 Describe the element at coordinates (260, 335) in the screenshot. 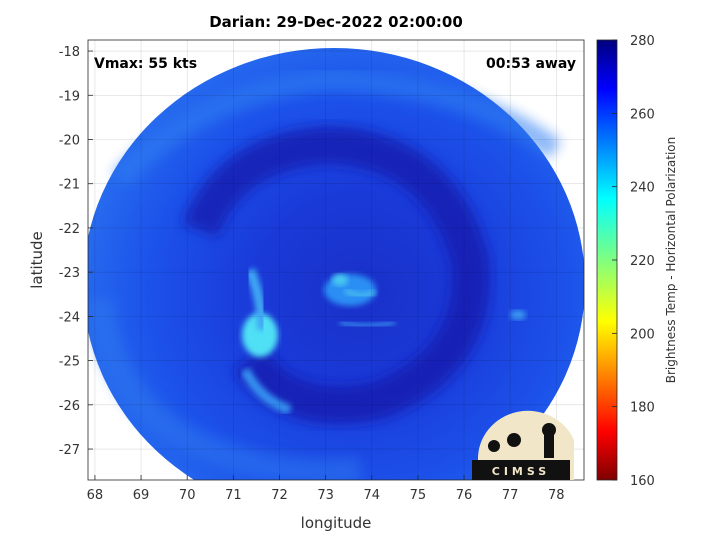

I see `cyan-rainband` at that location.